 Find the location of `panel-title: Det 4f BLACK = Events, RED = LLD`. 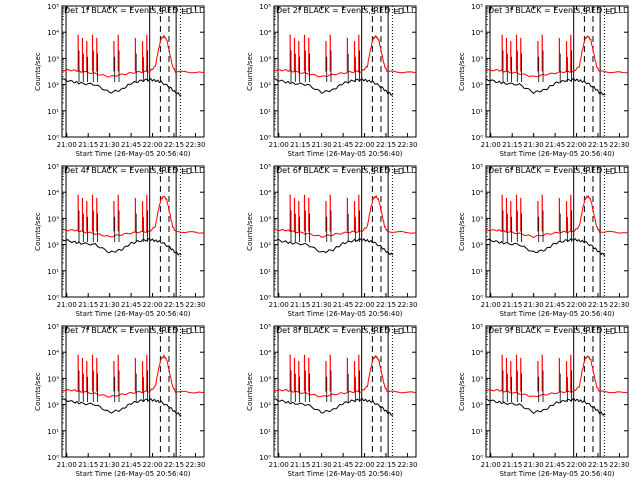

panel-title: Det 4f BLACK = Events, RED = LLD is located at coordinates (134, 170).